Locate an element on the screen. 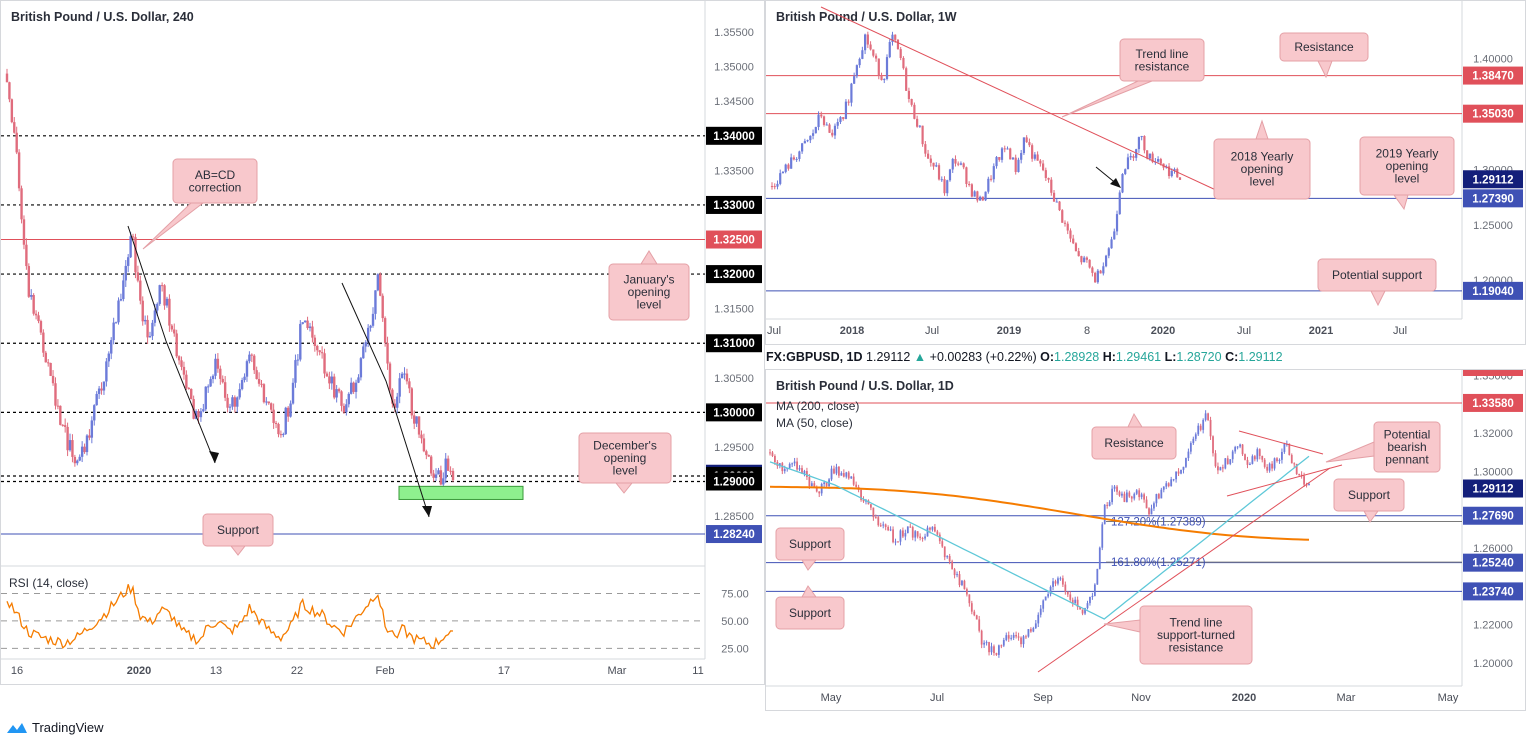  ma200-legend: MA (200, close) is located at coordinates (817, 406).